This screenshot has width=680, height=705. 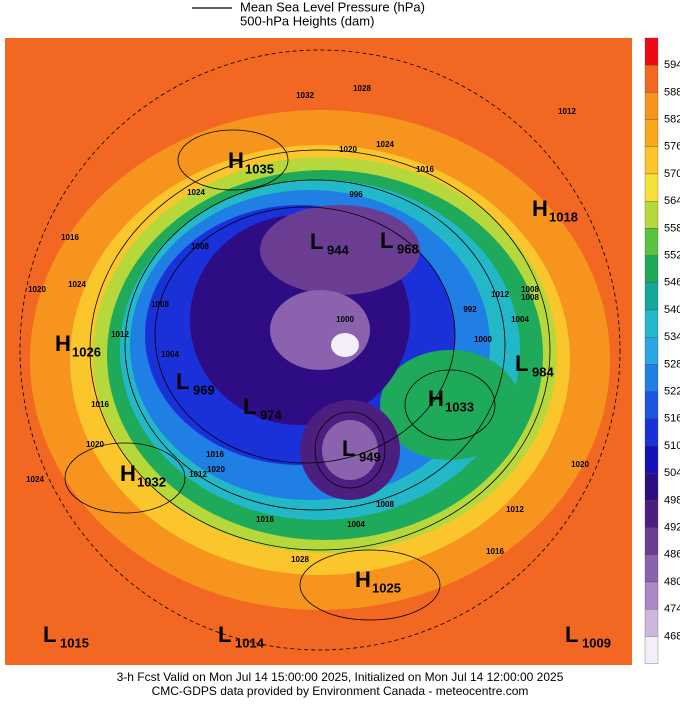 I want to click on colorbar-label: 474, so click(x=672, y=609).